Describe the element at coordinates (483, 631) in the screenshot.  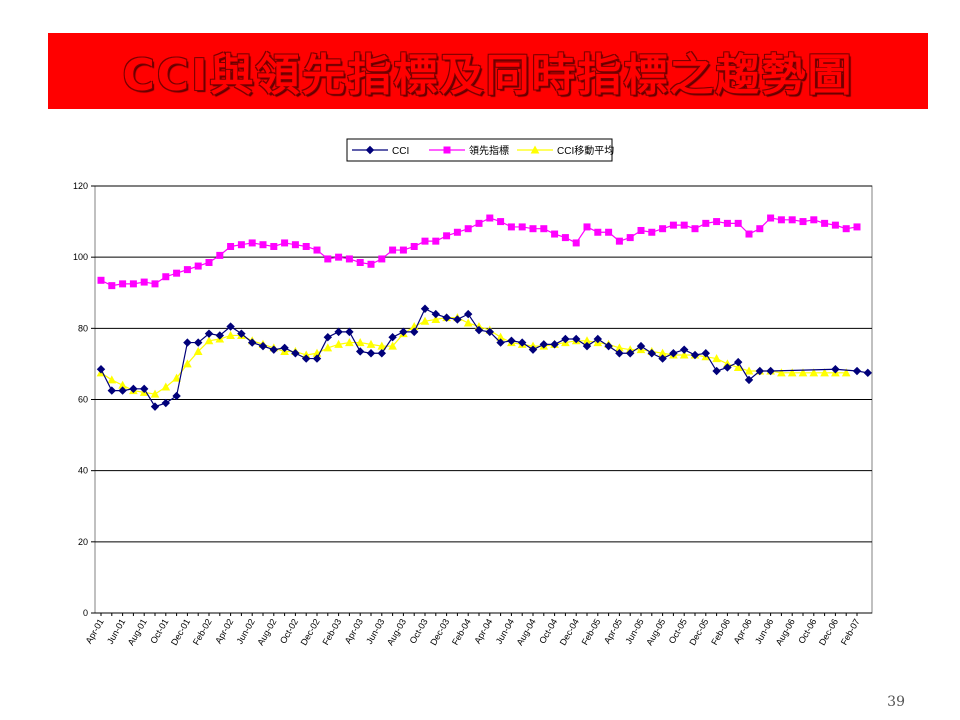
I see `x-tick-label: Apr-04` at that location.